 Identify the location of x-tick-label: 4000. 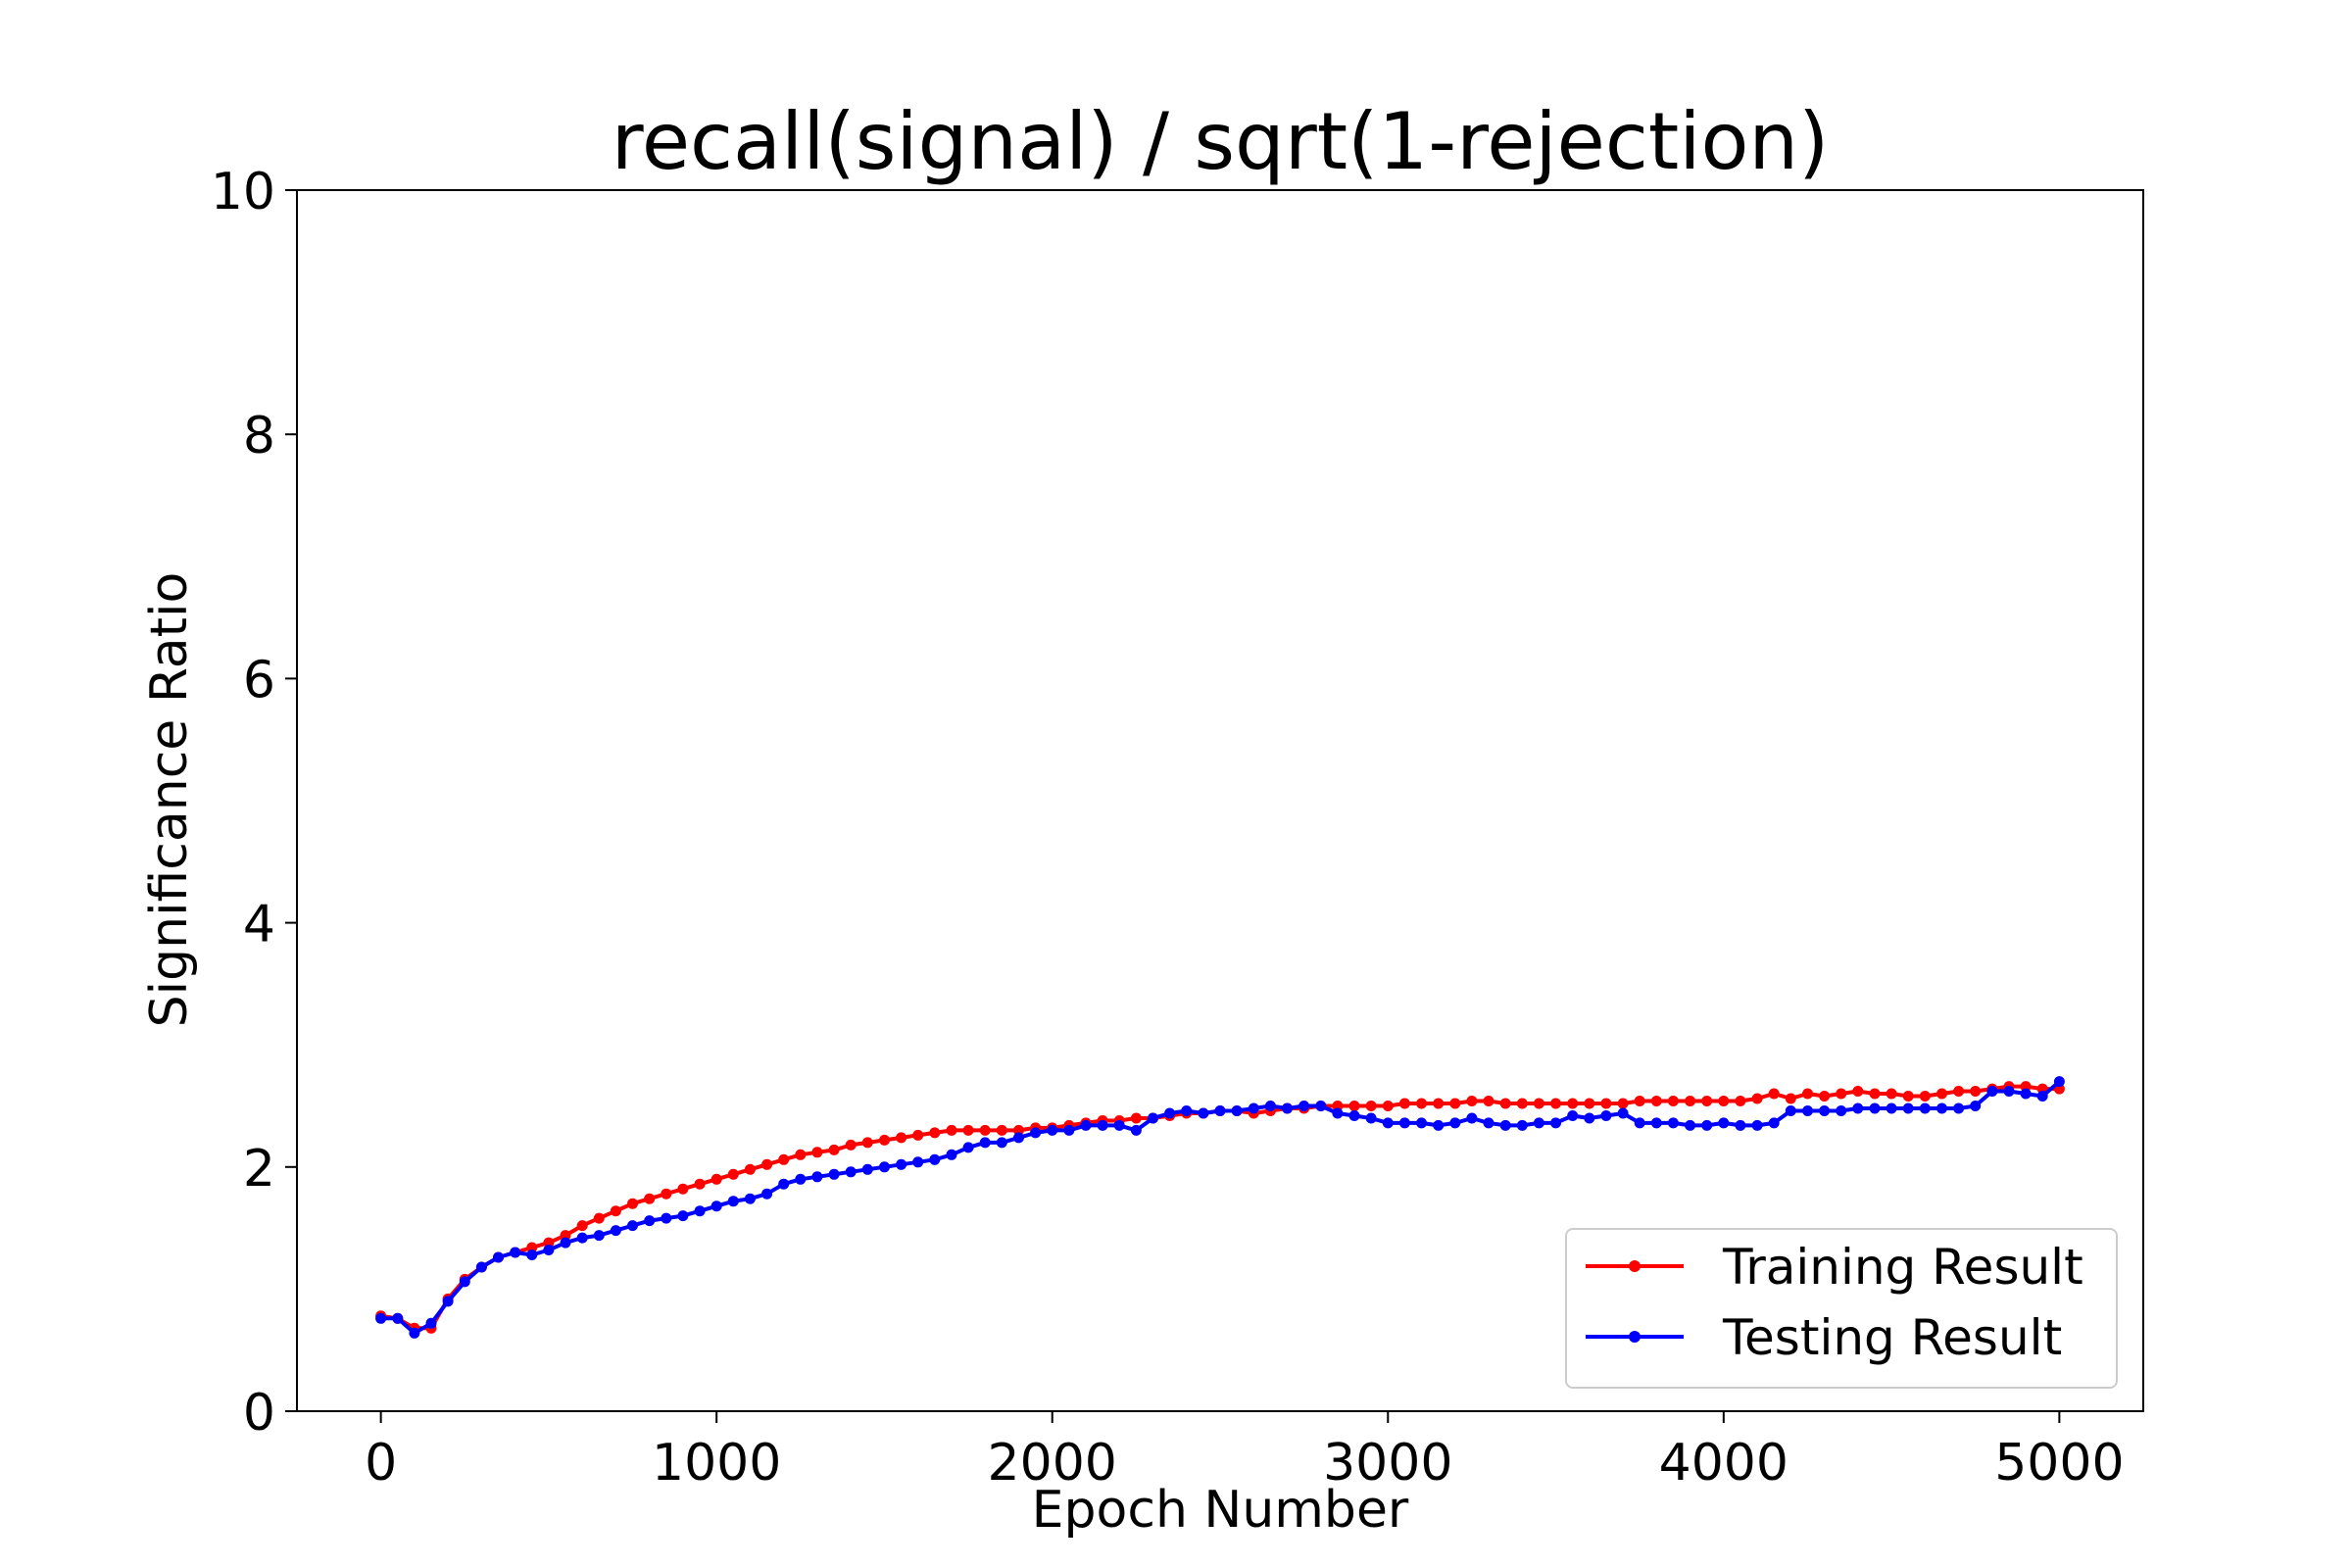
(1723, 1464).